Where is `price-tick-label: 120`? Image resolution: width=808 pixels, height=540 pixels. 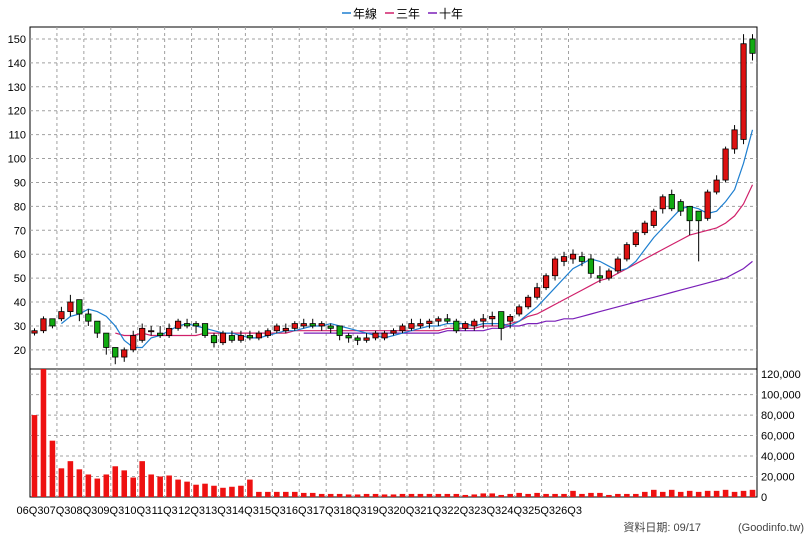 price-tick-label: 120 is located at coordinates (17, 112).